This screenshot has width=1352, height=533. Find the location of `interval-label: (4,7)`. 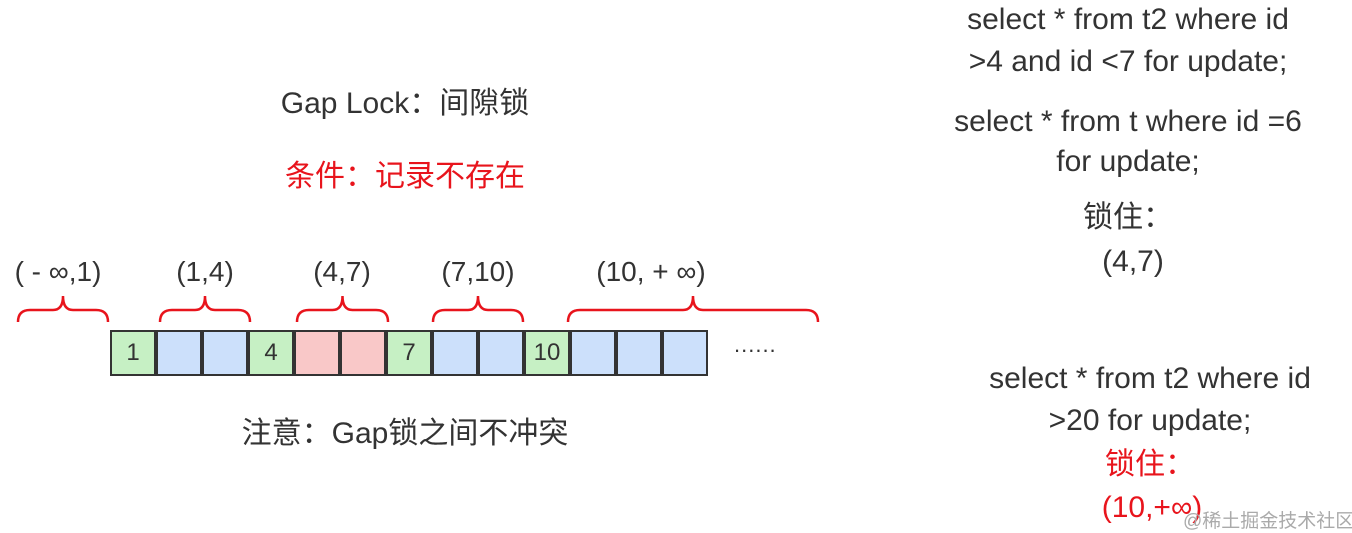

interval-label: (4,7) is located at coordinates (342, 271).